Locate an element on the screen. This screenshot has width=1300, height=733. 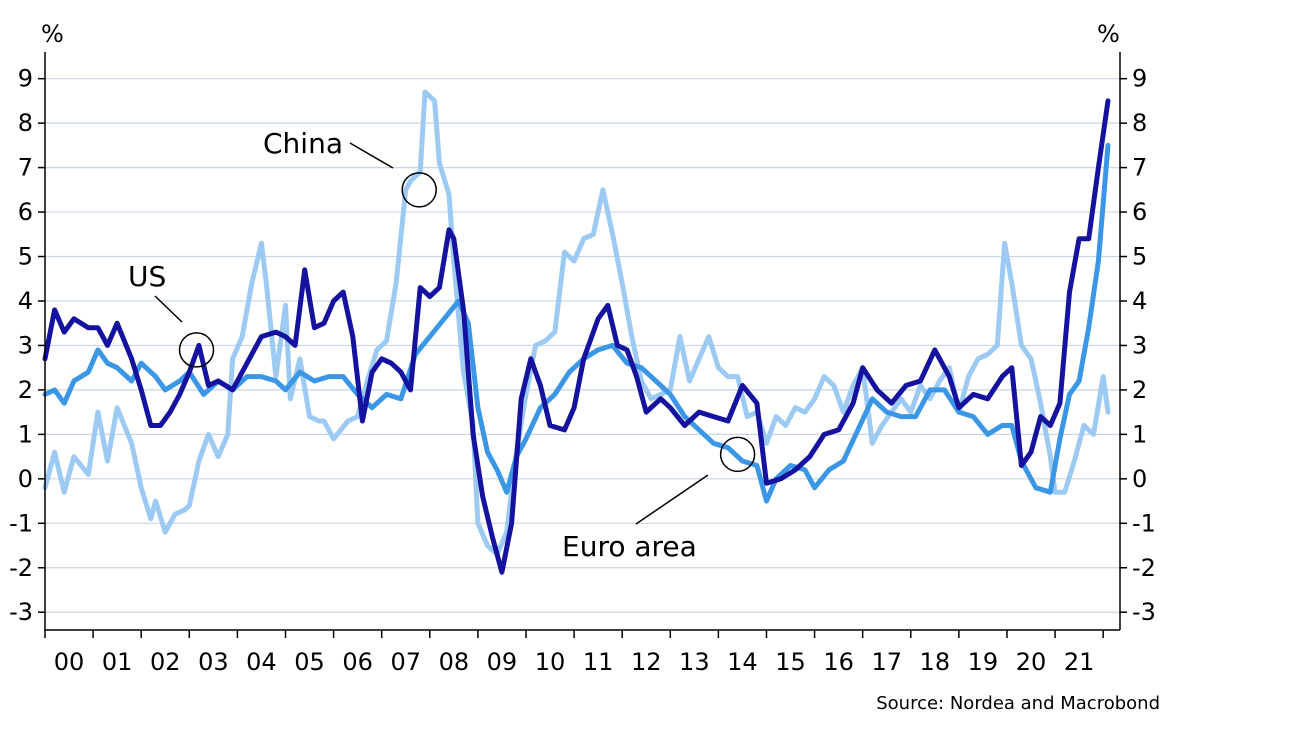
y-tick-label-left: 5 is located at coordinates (25, 257).